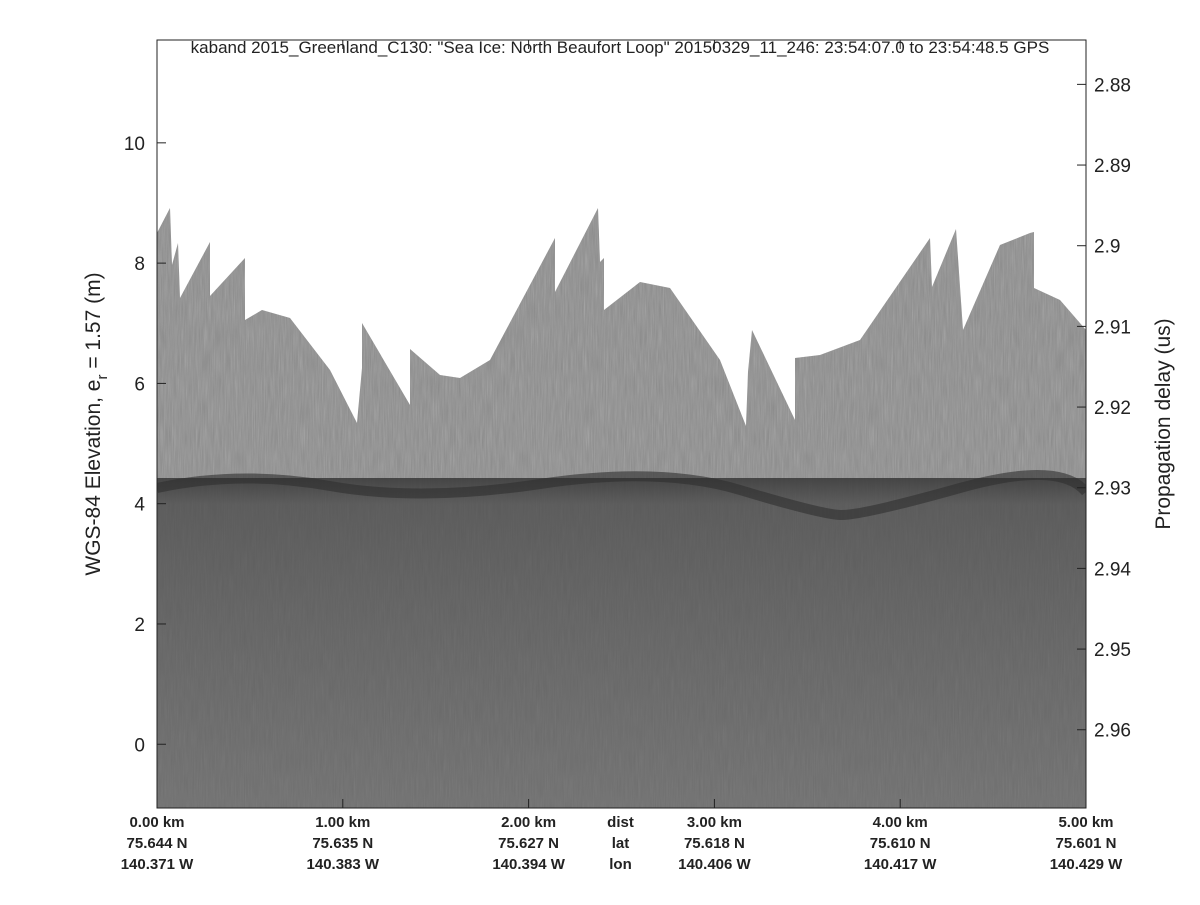 The height and width of the screenshot is (905, 1200). I want to click on y2-tick-label: 2.93, so click(1112, 489).